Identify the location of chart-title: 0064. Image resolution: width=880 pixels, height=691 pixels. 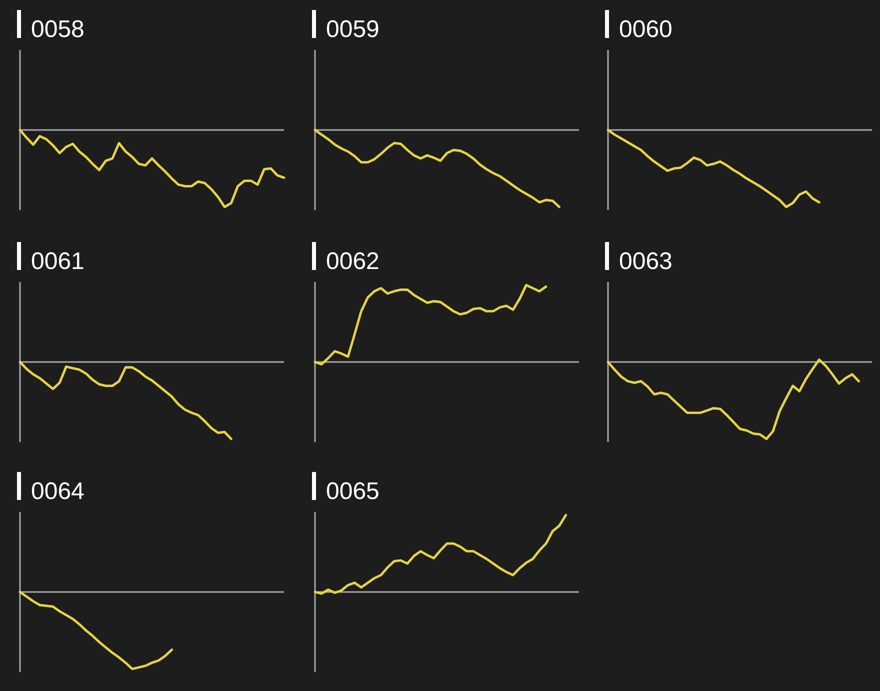
(57, 491).